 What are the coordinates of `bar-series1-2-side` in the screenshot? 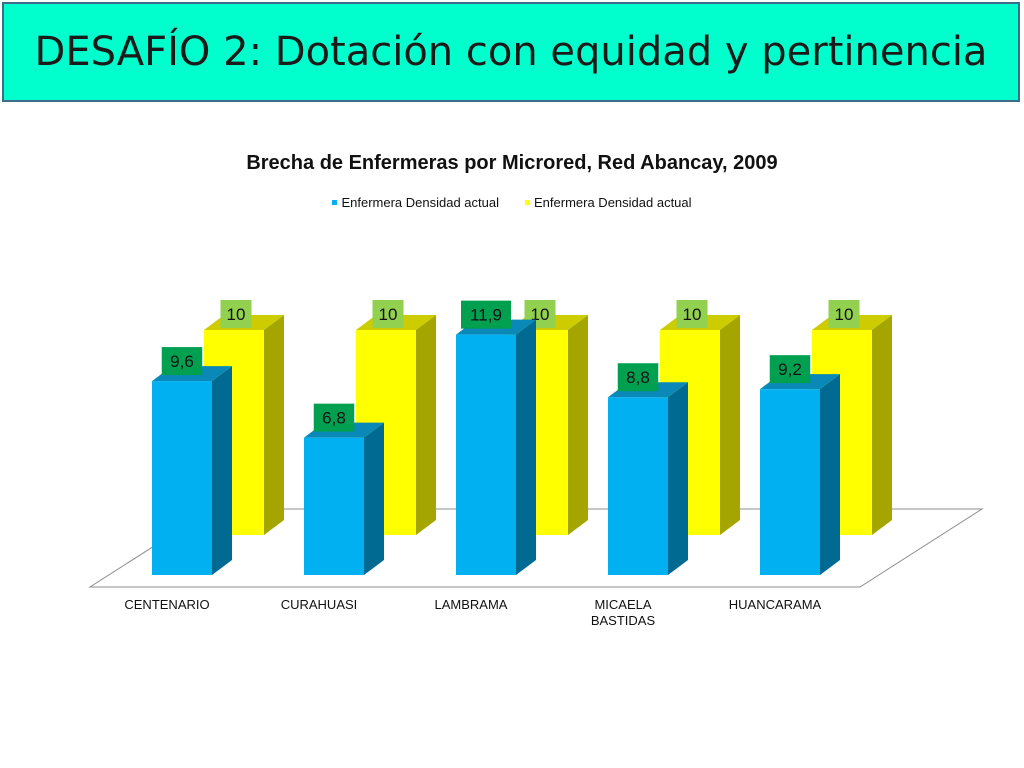 It's located at (526, 447).